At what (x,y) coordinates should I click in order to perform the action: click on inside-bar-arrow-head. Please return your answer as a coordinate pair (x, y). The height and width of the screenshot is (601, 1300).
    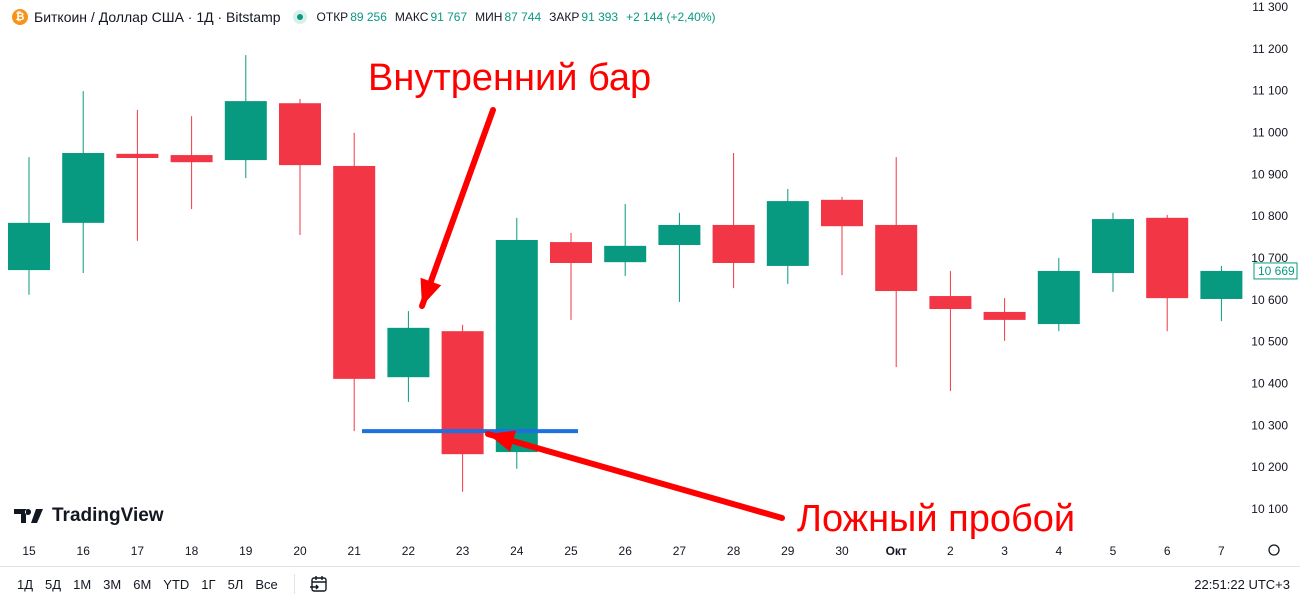
    Looking at the image, I should click on (431, 291).